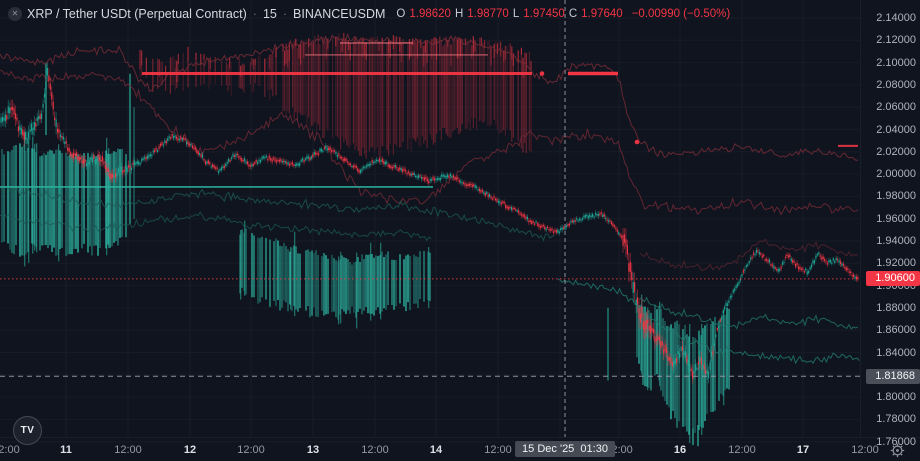 The height and width of the screenshot is (461, 920). I want to click on ohlc-readout: O 1.98620 H 1.98770 L 1.97450 C 1.97640, so click(509, 14).